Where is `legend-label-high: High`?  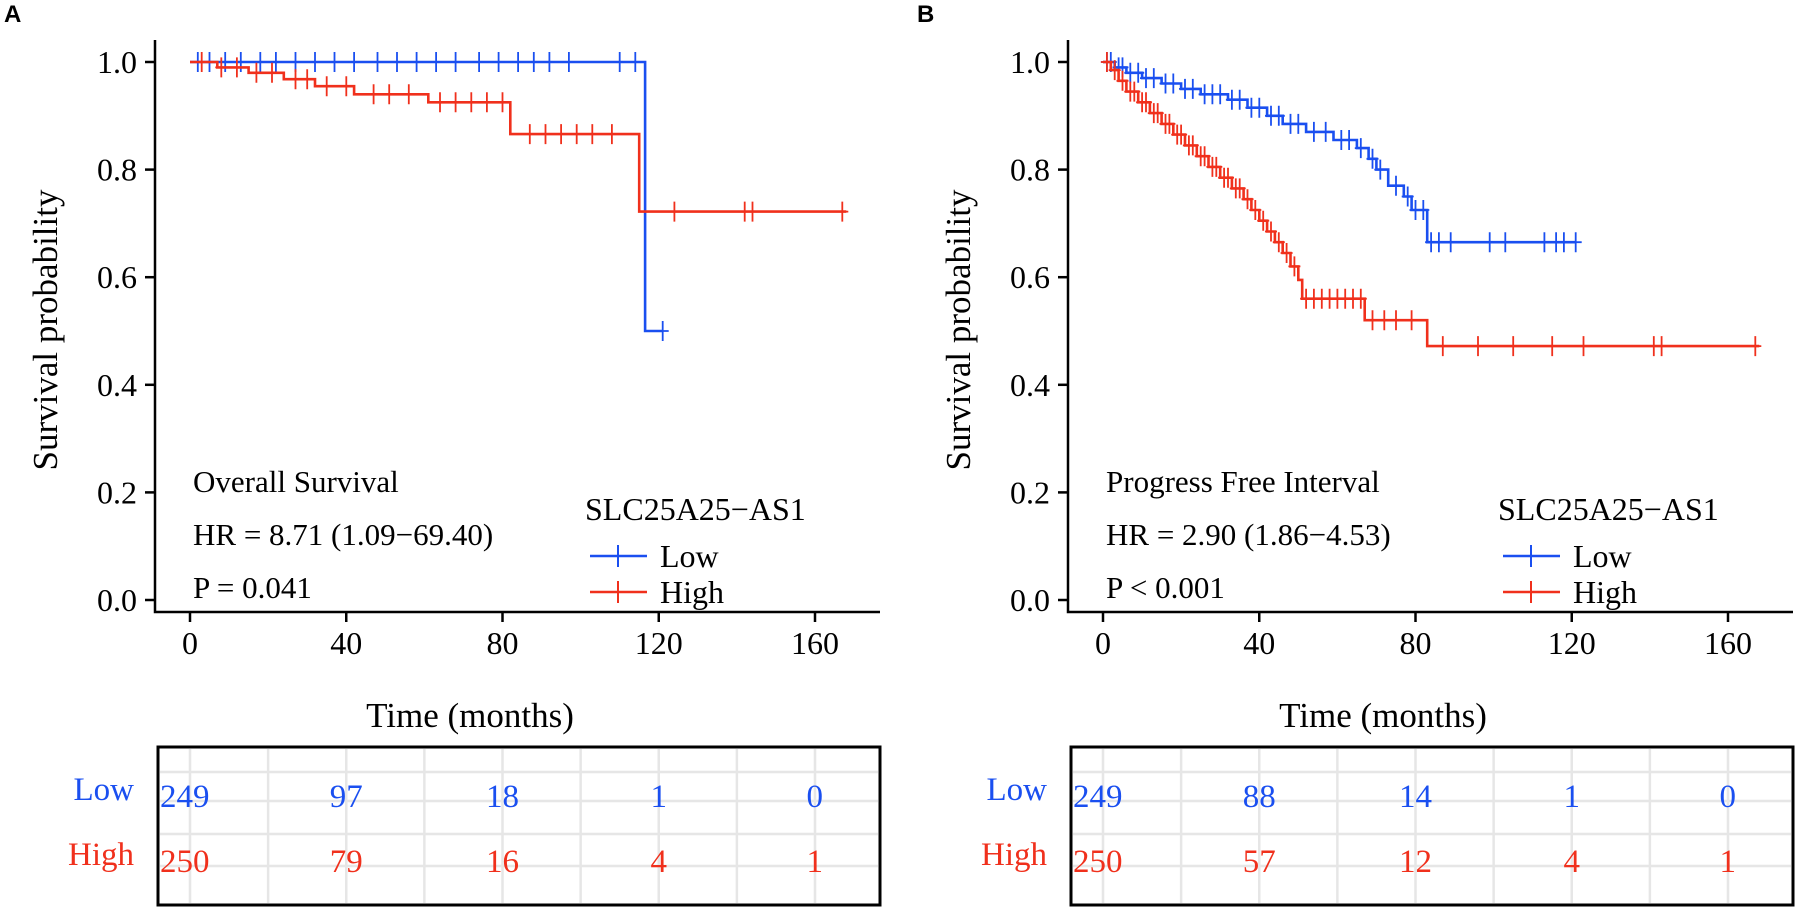
legend-label-high: High is located at coordinates (692, 592).